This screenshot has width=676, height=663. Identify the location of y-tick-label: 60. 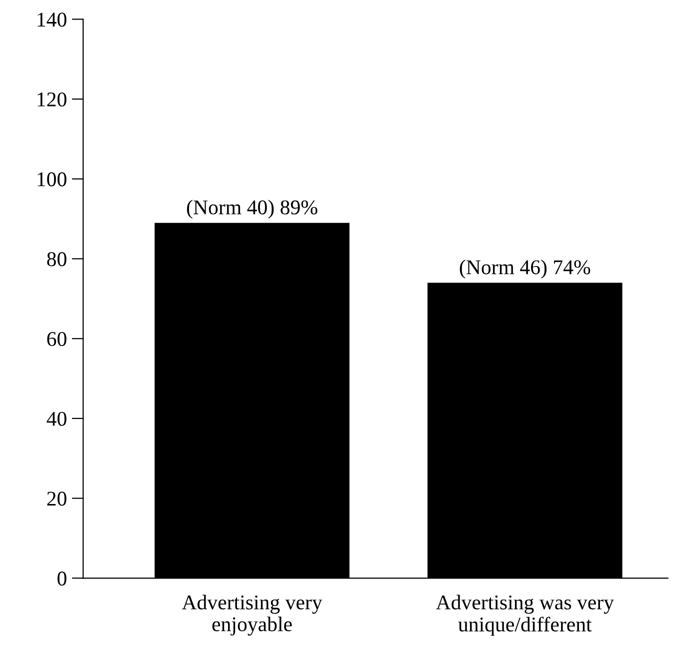
(56, 339).